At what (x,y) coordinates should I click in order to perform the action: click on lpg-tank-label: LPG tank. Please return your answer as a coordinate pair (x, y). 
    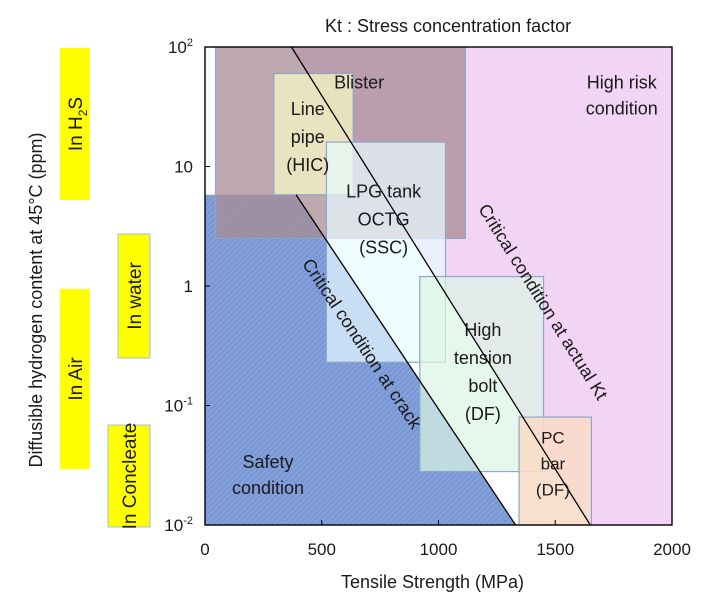
    Looking at the image, I should click on (384, 192).